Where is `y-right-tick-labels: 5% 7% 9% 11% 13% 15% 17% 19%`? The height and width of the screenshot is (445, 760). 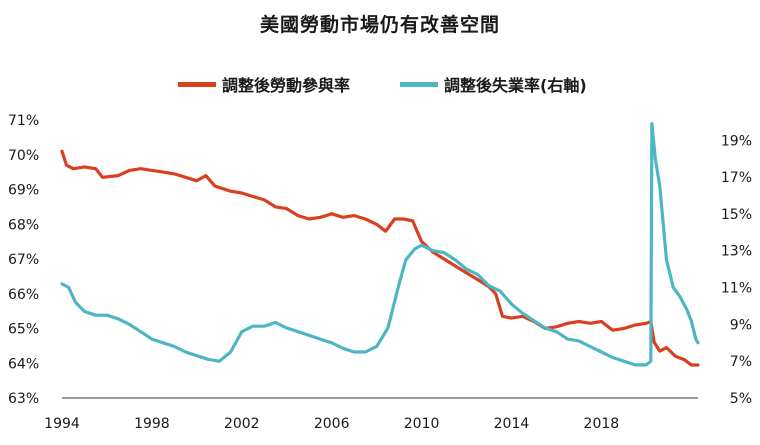
y-right-tick-labels: 5% 7% 9% 11% 13% 15% 17% 19% is located at coordinates (736, 270).